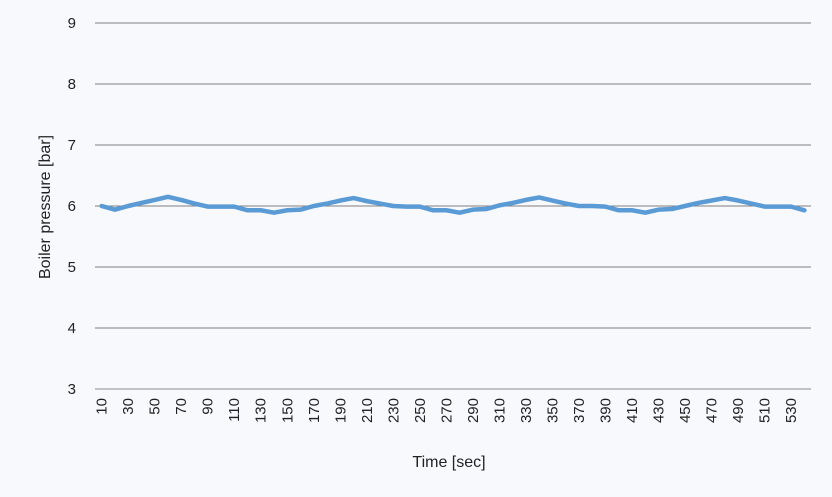 This screenshot has width=832, height=497. Describe the element at coordinates (765, 410) in the screenshot. I see `x-tick-label: 510` at that location.